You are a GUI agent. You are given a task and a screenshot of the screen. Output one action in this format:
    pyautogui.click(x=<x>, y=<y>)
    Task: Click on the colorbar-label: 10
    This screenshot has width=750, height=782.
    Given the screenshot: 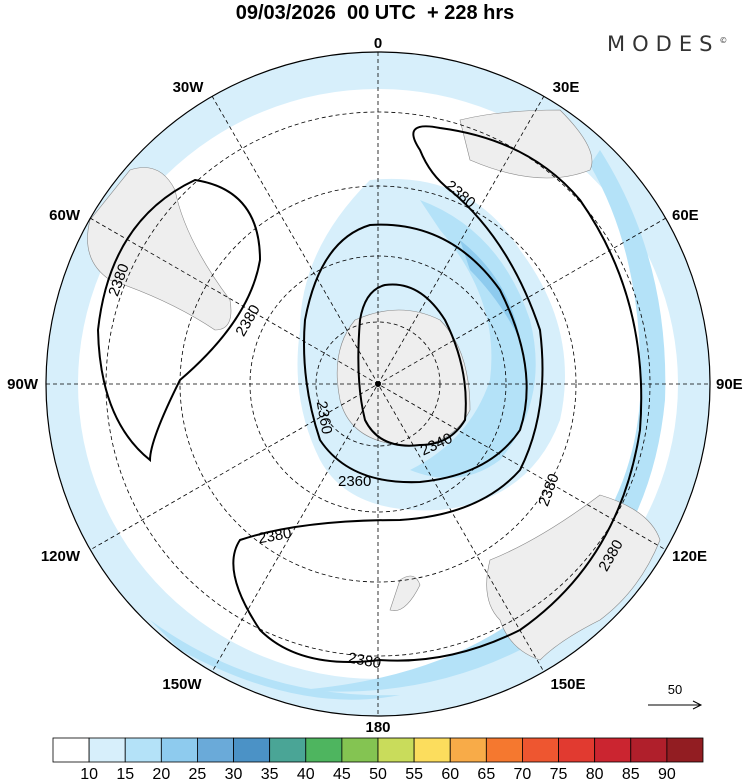 What is the action you would take?
    pyautogui.click(x=89, y=774)
    